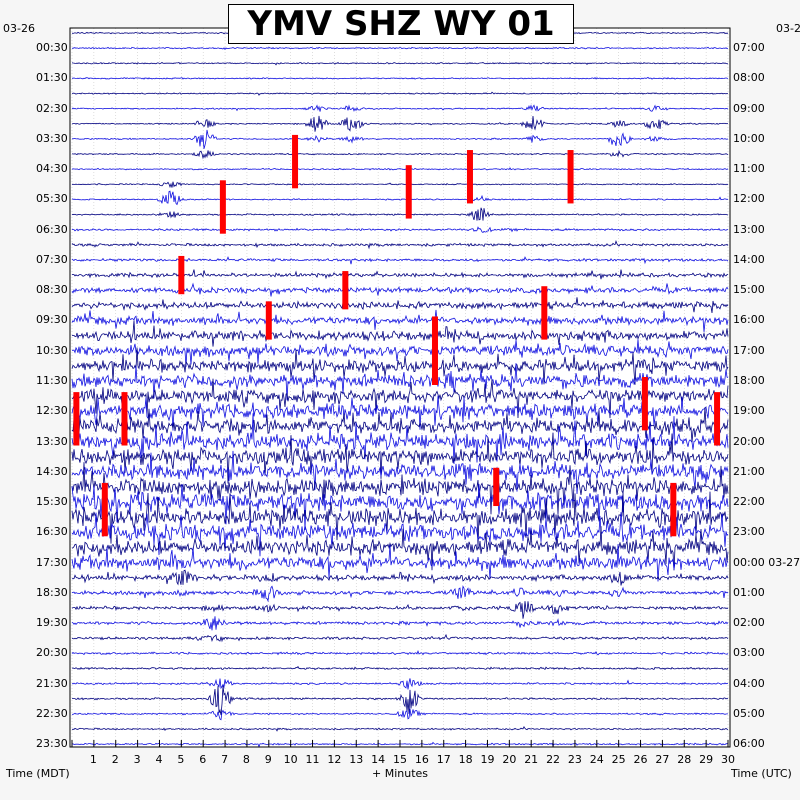 The height and width of the screenshot is (800, 800). Describe the element at coordinates (159, 759) in the screenshot. I see `x-tick-label: 4` at that location.